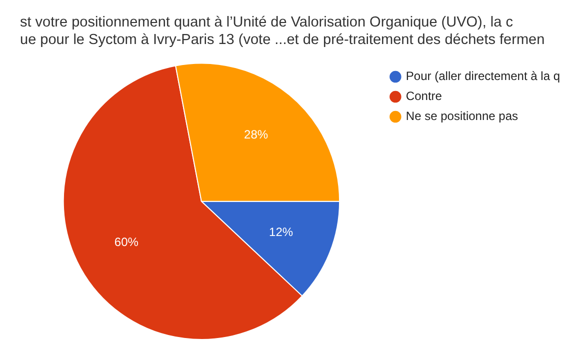 The image size is (570, 350). What do you see at coordinates (483, 76) in the screenshot?
I see `legend-label: Pour (aller directement à la q` at bounding box center [483, 76].